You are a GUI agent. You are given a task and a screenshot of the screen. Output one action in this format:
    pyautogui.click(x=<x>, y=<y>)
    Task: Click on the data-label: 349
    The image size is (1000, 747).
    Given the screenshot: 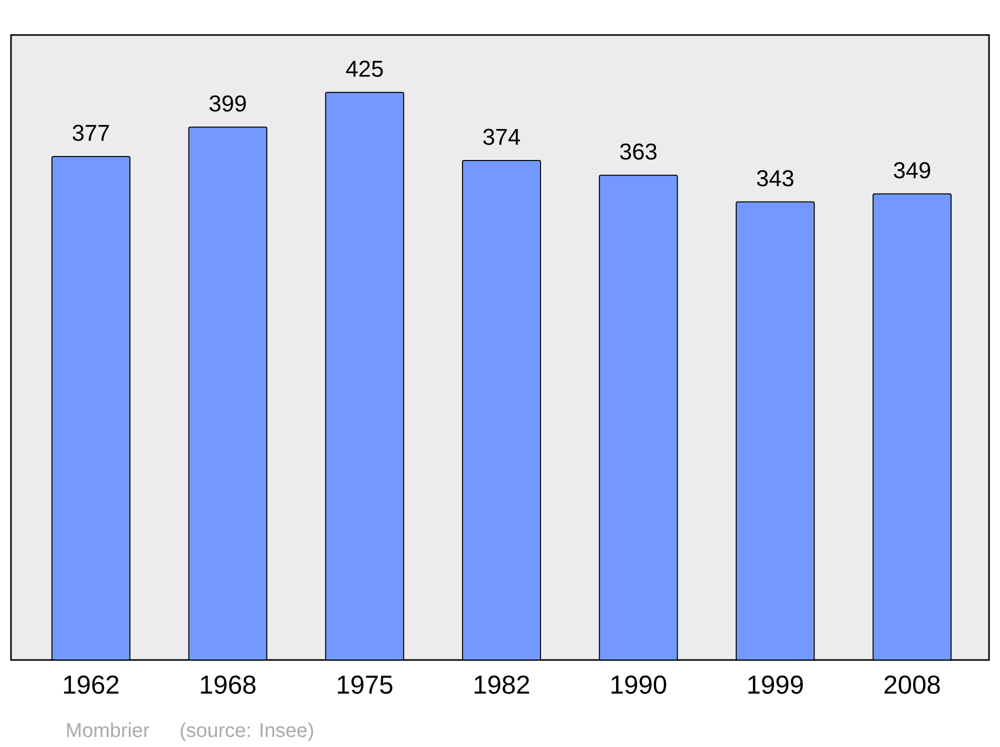 What is the action you would take?
    pyautogui.click(x=912, y=170)
    